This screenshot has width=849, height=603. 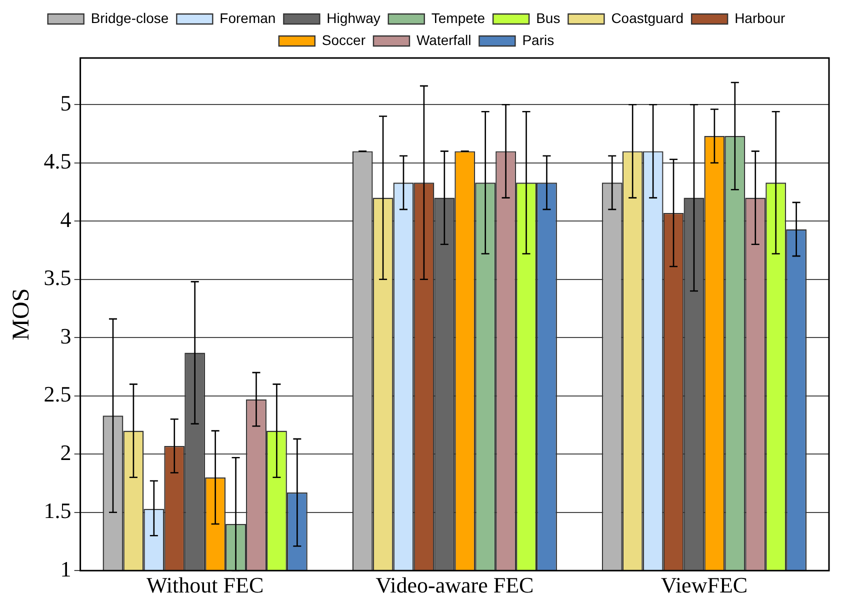 What do you see at coordinates (455, 585) in the screenshot?
I see `x-tick-label: Video-aware FEC` at bounding box center [455, 585].